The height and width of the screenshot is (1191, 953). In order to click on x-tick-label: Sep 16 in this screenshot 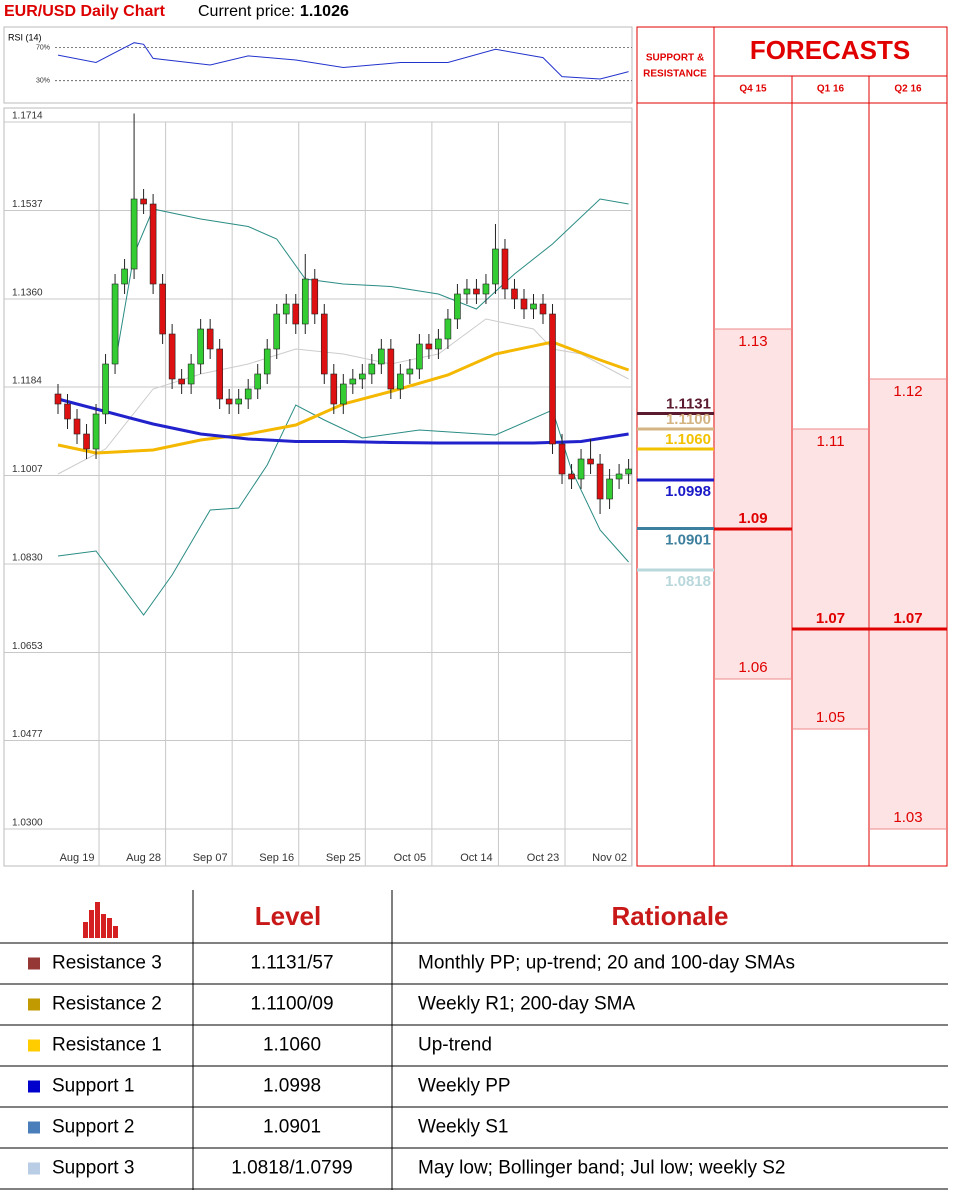, I will do `click(276, 858)`.